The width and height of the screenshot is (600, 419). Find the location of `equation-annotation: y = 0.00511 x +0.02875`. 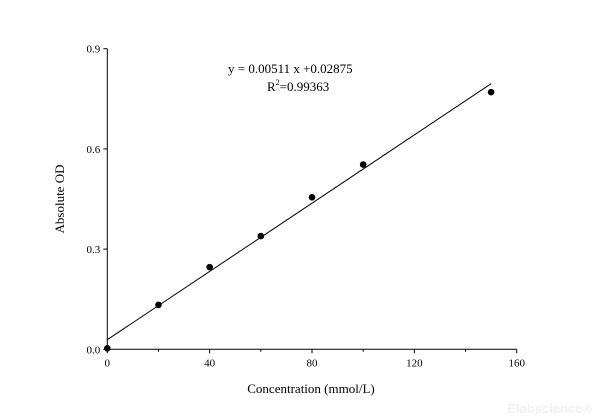

equation-annotation: y = 0.00511 x +0.02875 is located at coordinates (290, 68).